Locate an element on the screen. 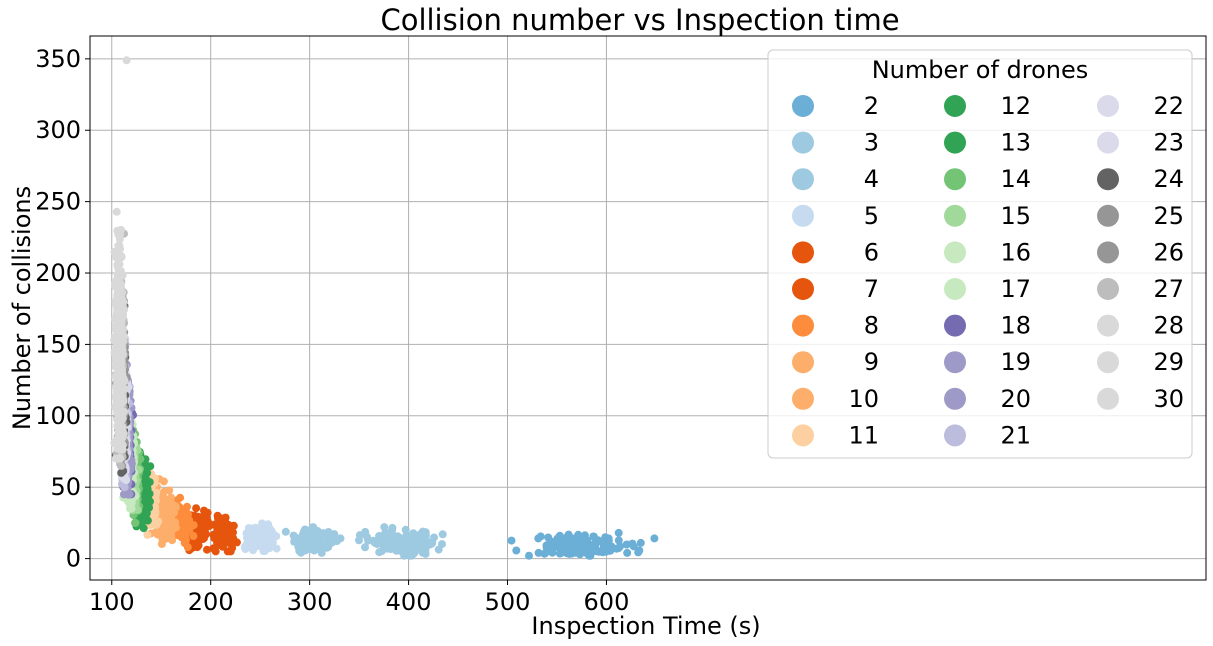  y-tick-label: 250 is located at coordinates (58, 202).